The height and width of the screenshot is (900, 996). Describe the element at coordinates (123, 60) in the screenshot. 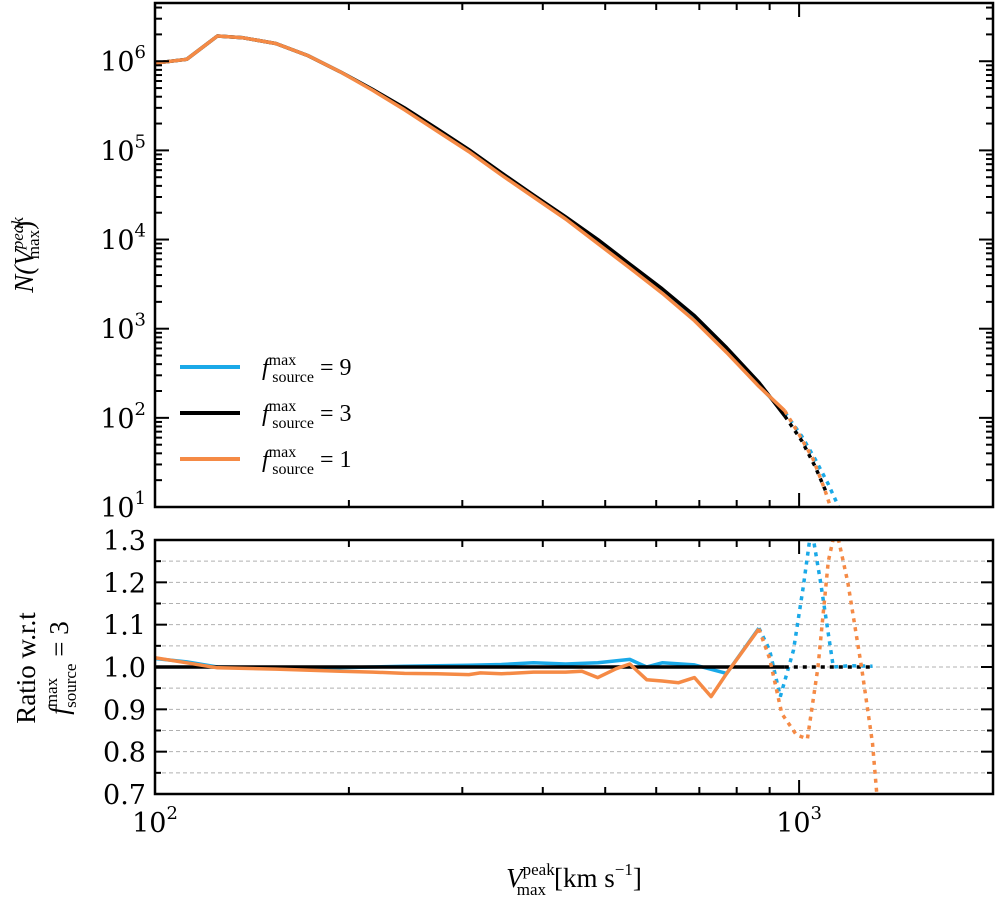

I see `counts-y-tick-label: 10⁶` at that location.